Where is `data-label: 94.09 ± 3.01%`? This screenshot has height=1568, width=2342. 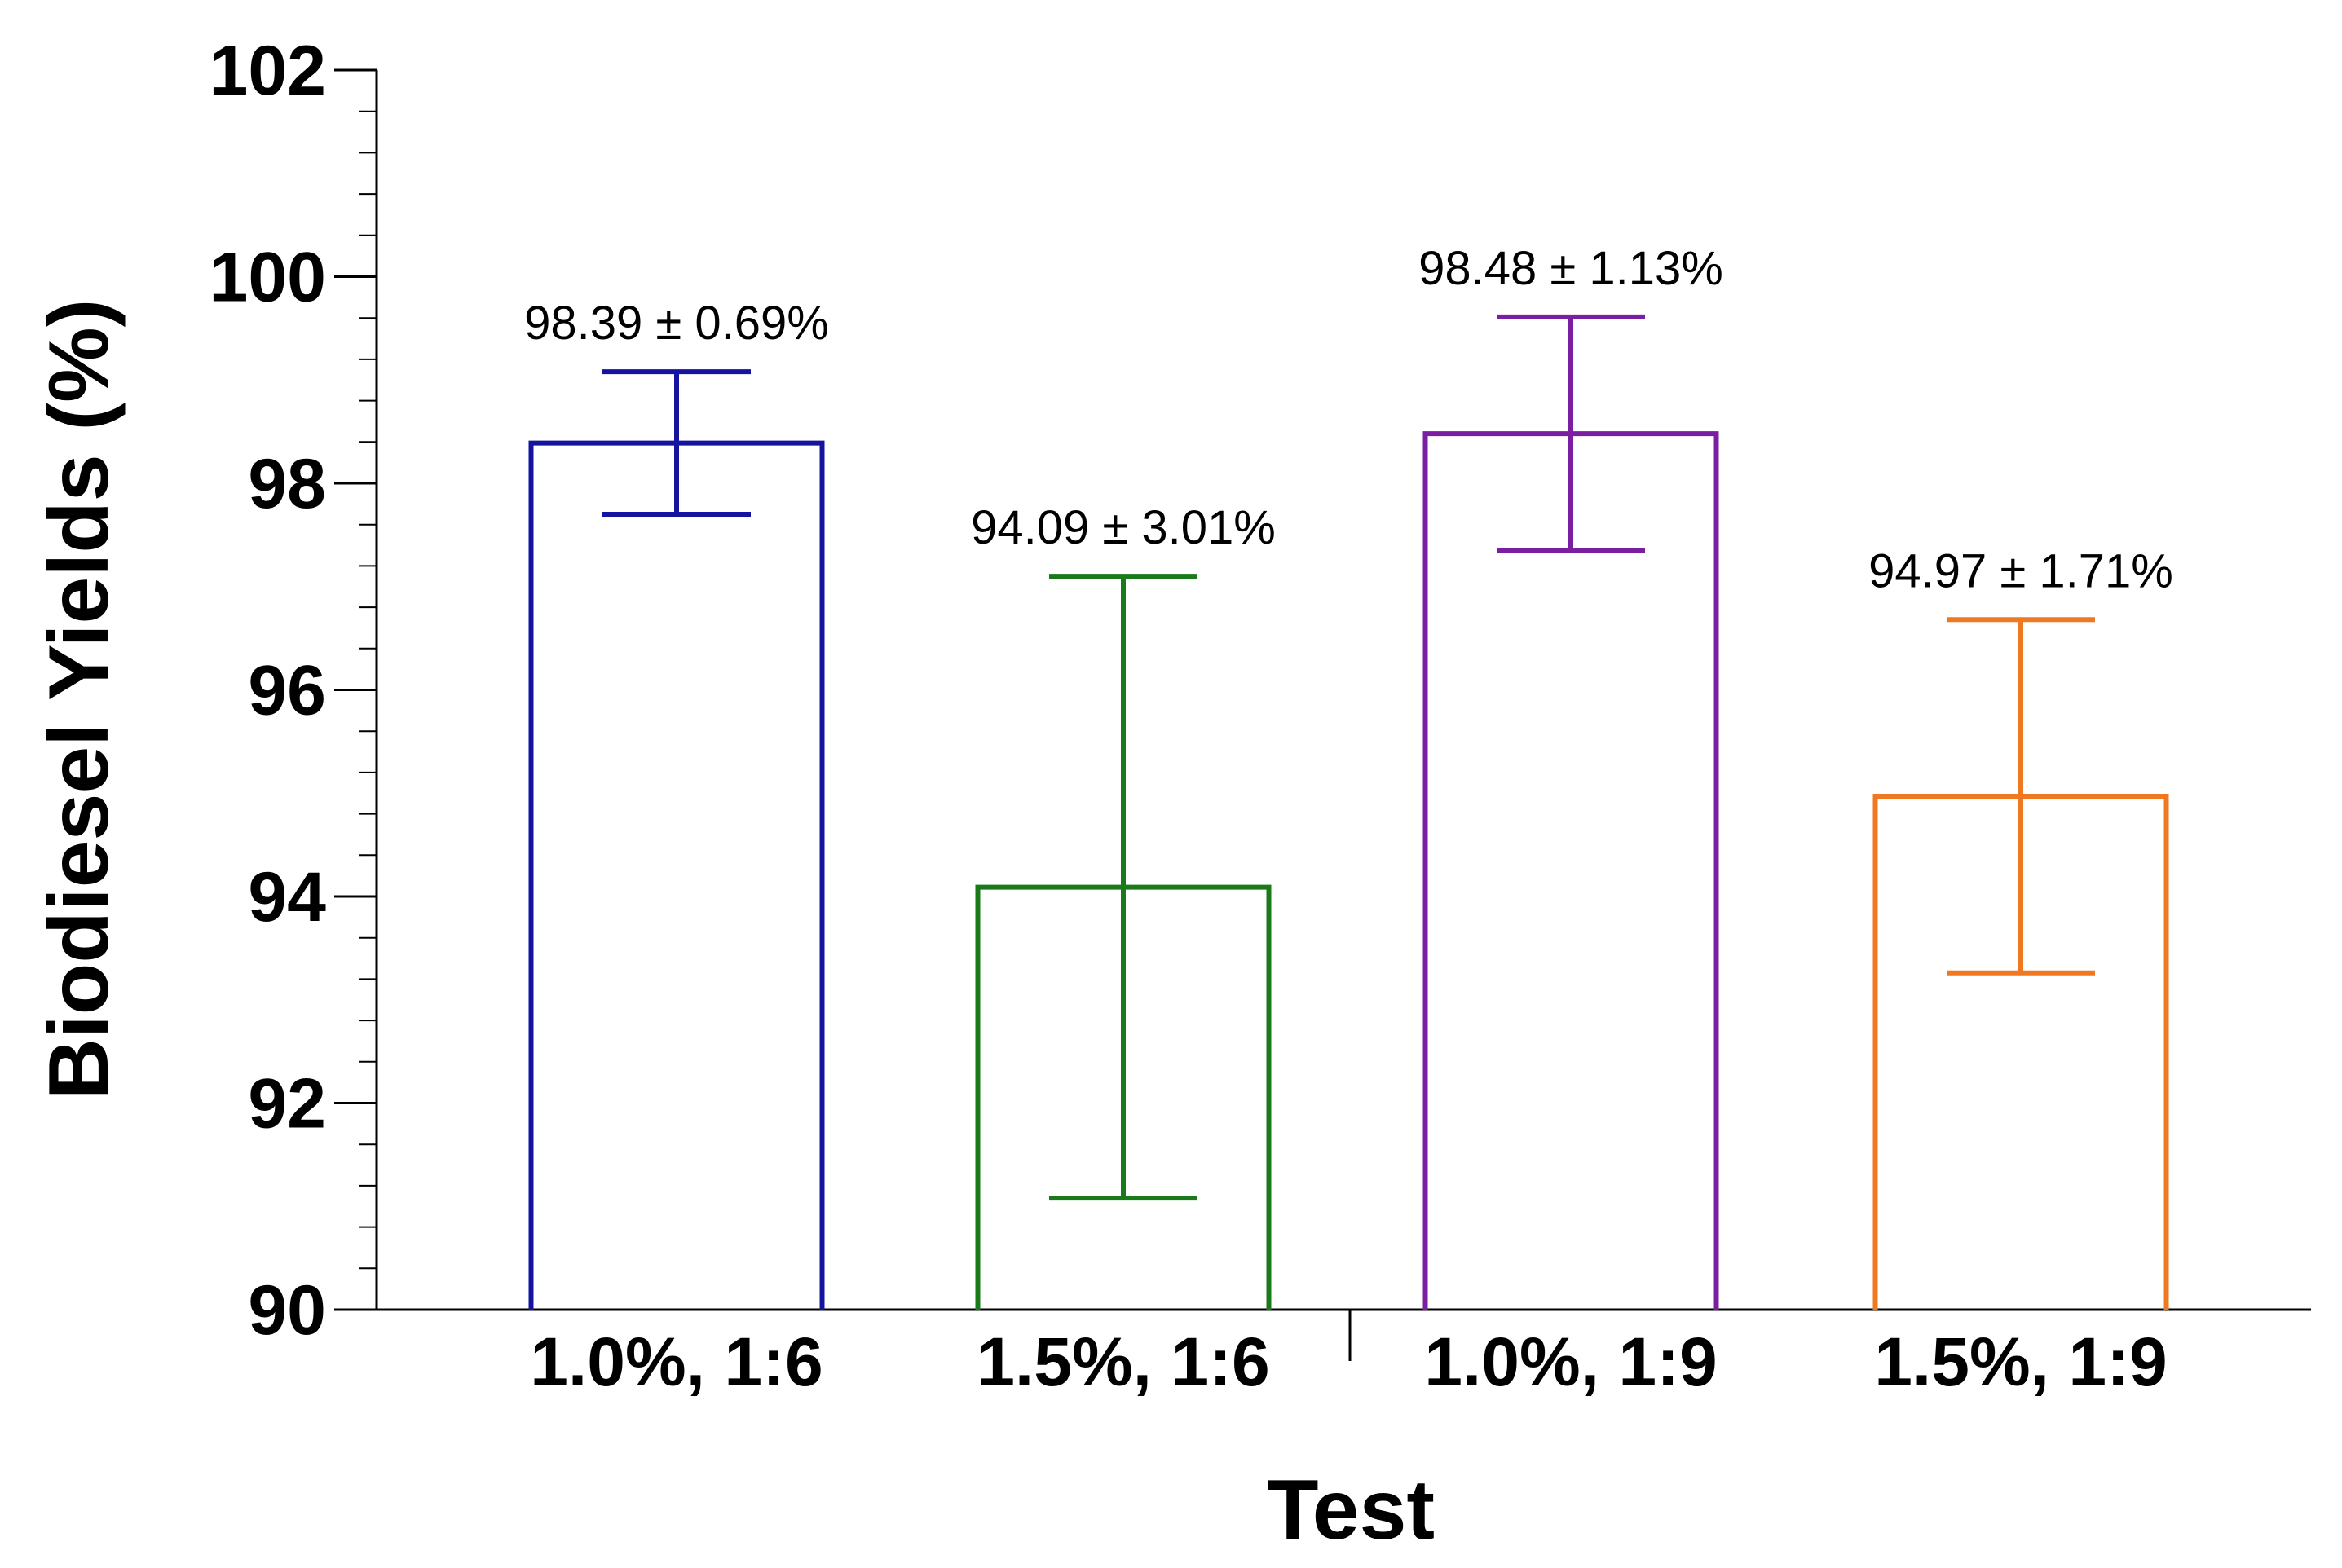
data-label: 94.09 ± 3.01% is located at coordinates (1123, 527).